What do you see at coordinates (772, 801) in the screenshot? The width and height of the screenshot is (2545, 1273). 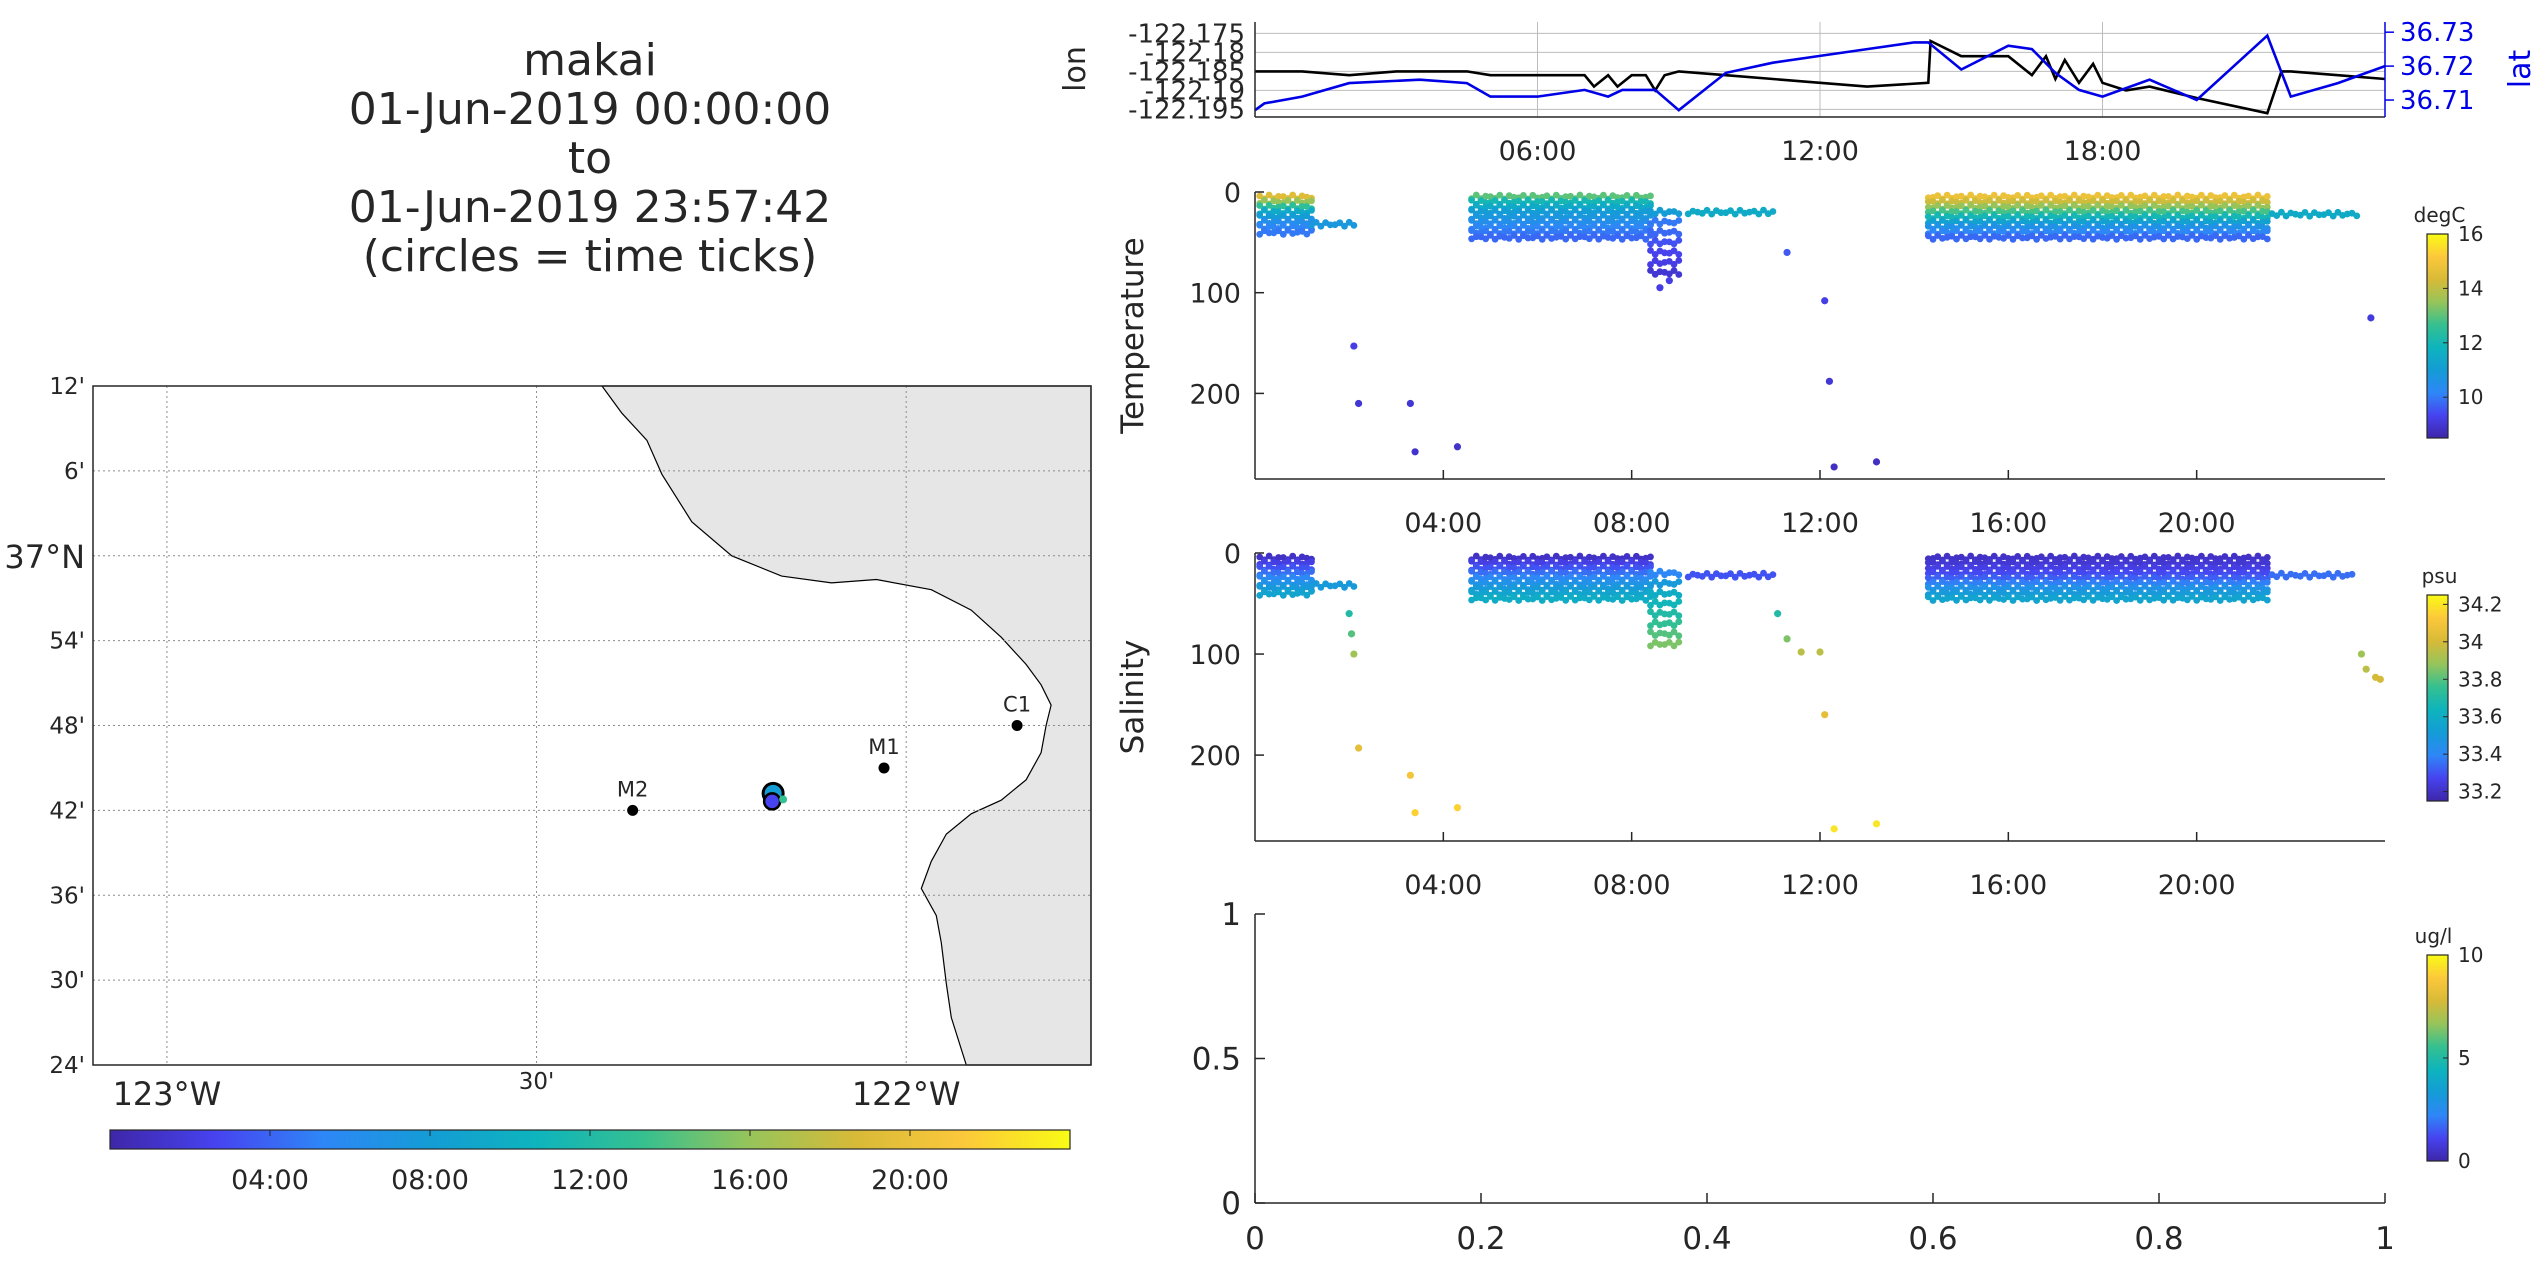 I see `track-time-tick` at bounding box center [772, 801].